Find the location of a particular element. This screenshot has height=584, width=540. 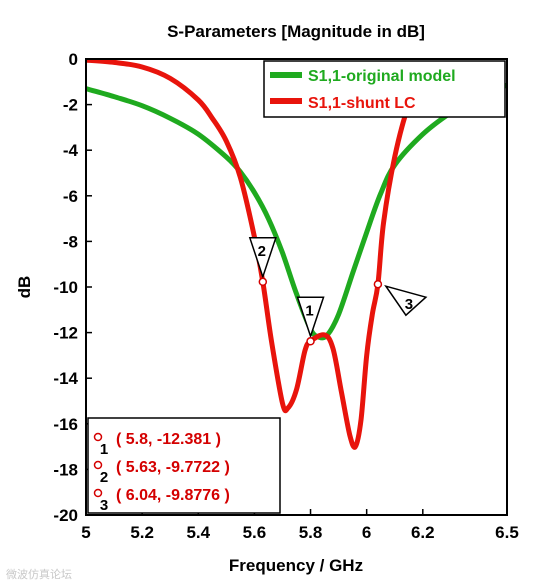

readout-index: 2 is located at coordinates (104, 477).